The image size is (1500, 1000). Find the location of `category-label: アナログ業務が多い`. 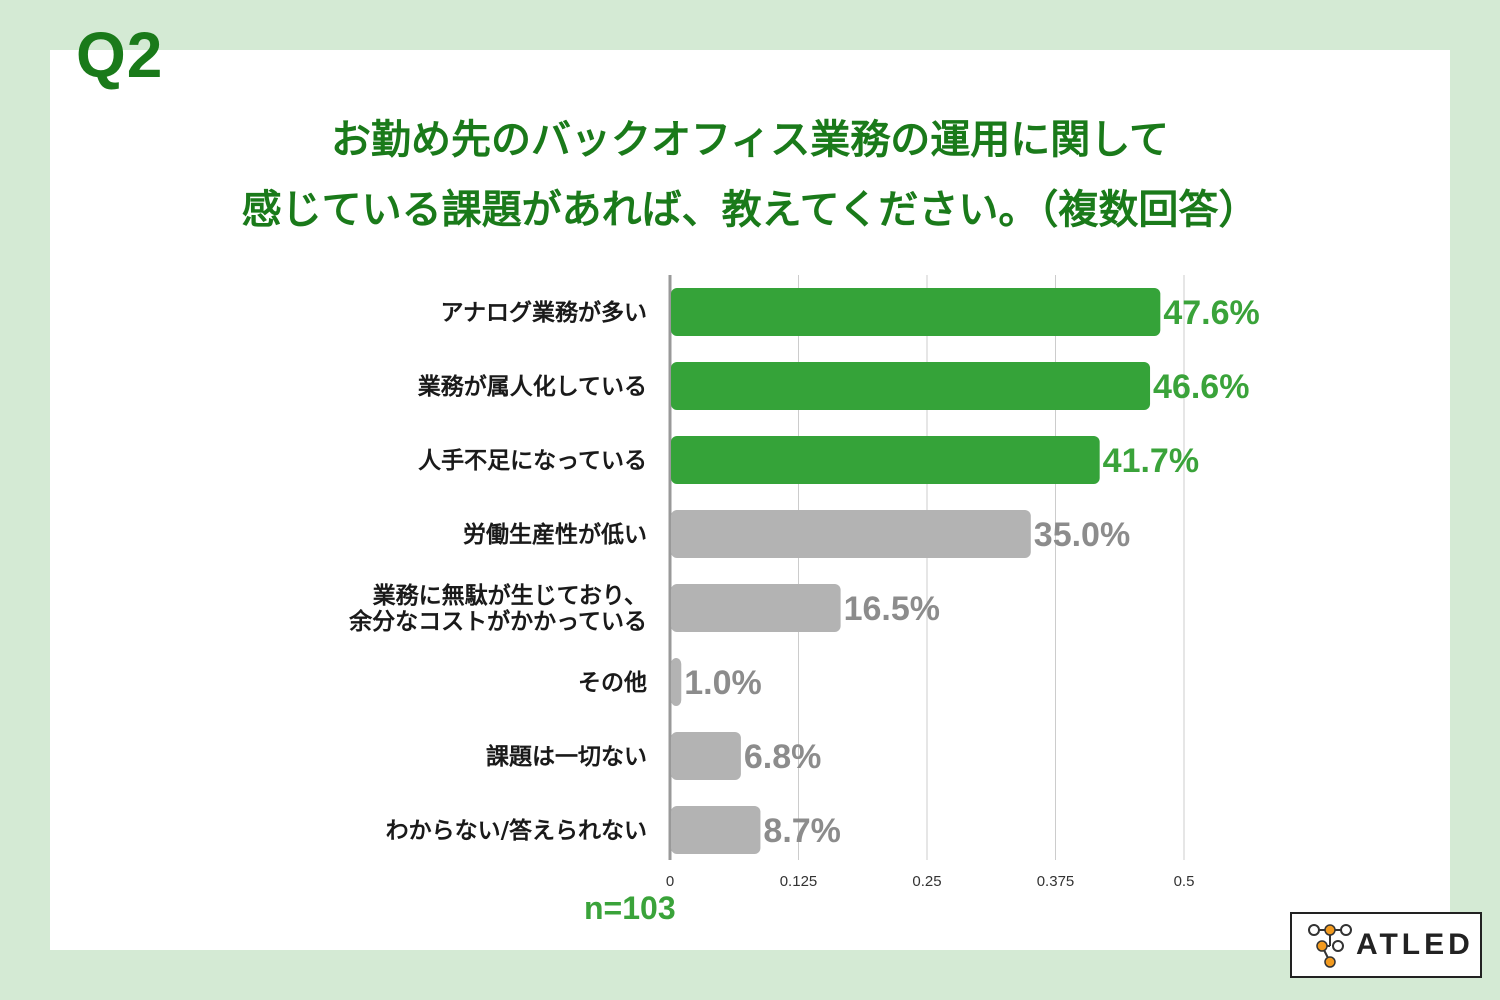

category-label: アナログ業務が多い is located at coordinates (543, 312).